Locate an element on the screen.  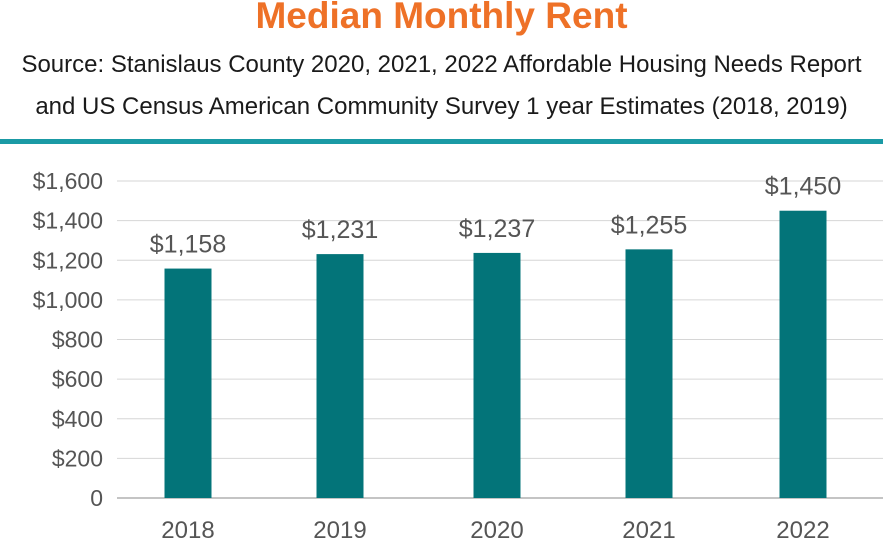
y-tick-label: $1,400 is located at coordinates (68, 221).